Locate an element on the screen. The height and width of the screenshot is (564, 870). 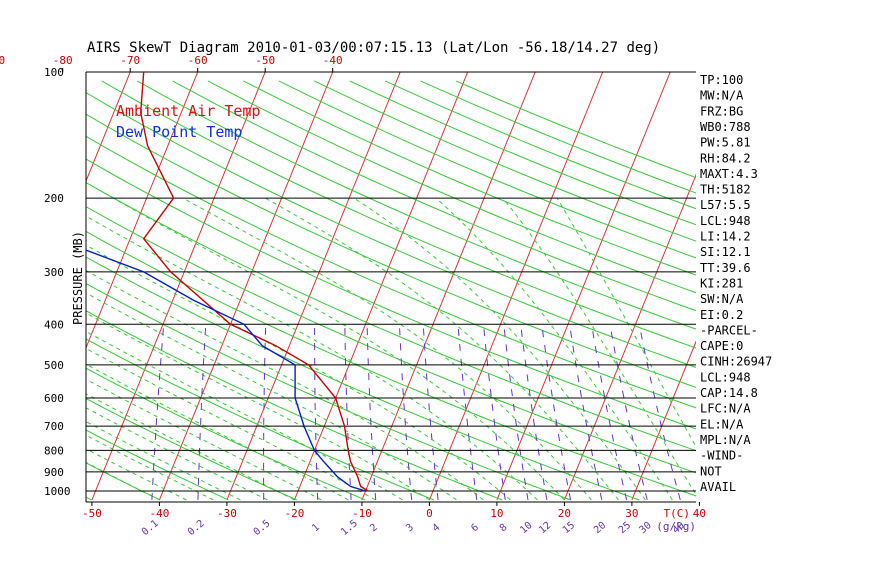
pressure-tick-label: 100 is located at coordinates (54, 72).